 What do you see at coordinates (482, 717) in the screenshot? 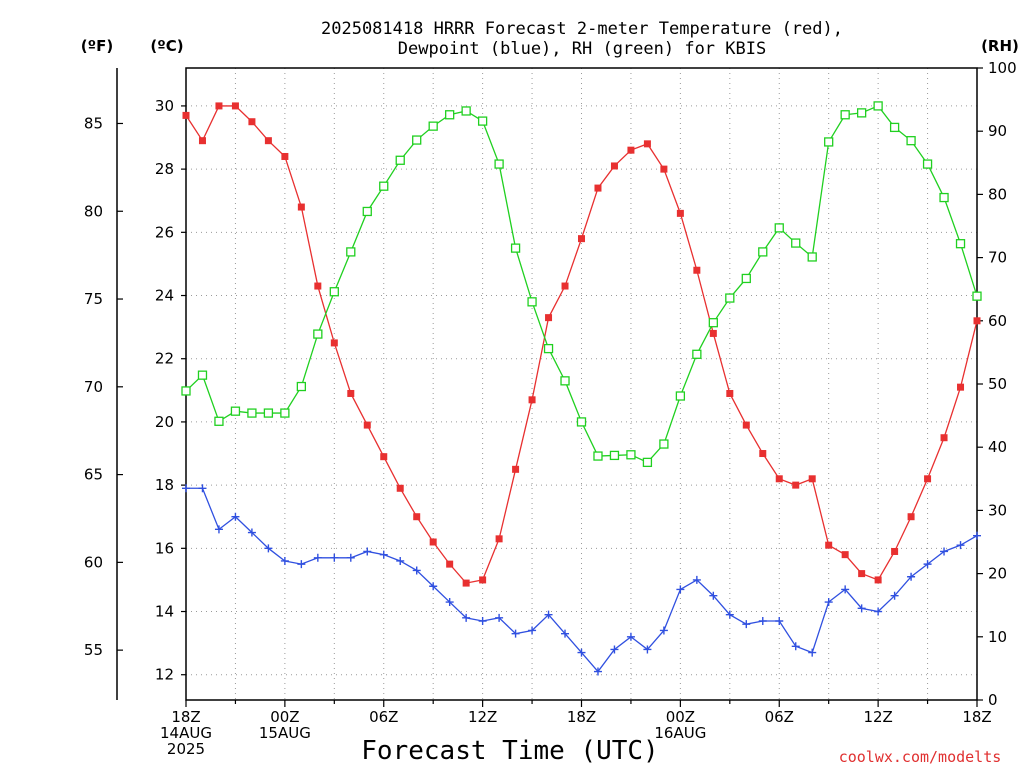
I see `x-tick-label: 12Z` at bounding box center [482, 717].